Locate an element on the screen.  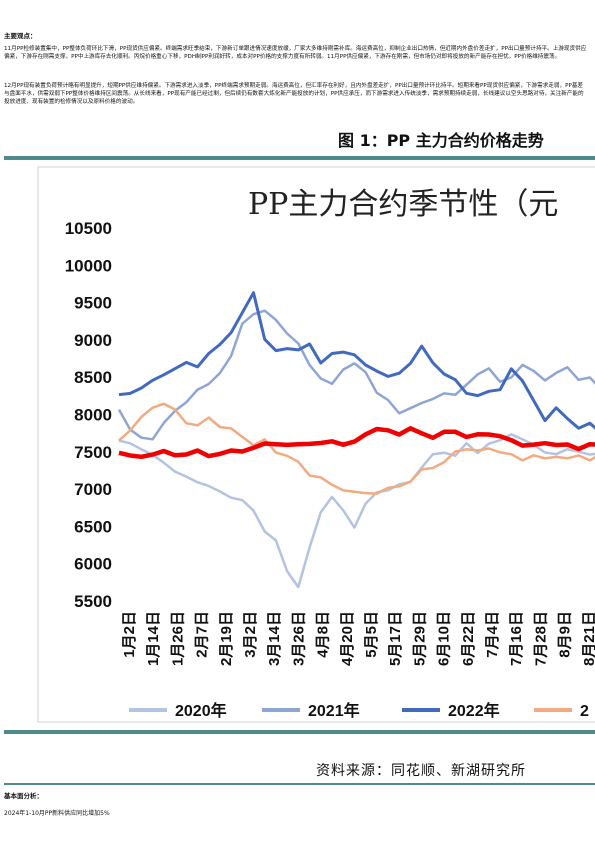
y-tick-label: 7500 is located at coordinates (93, 452).